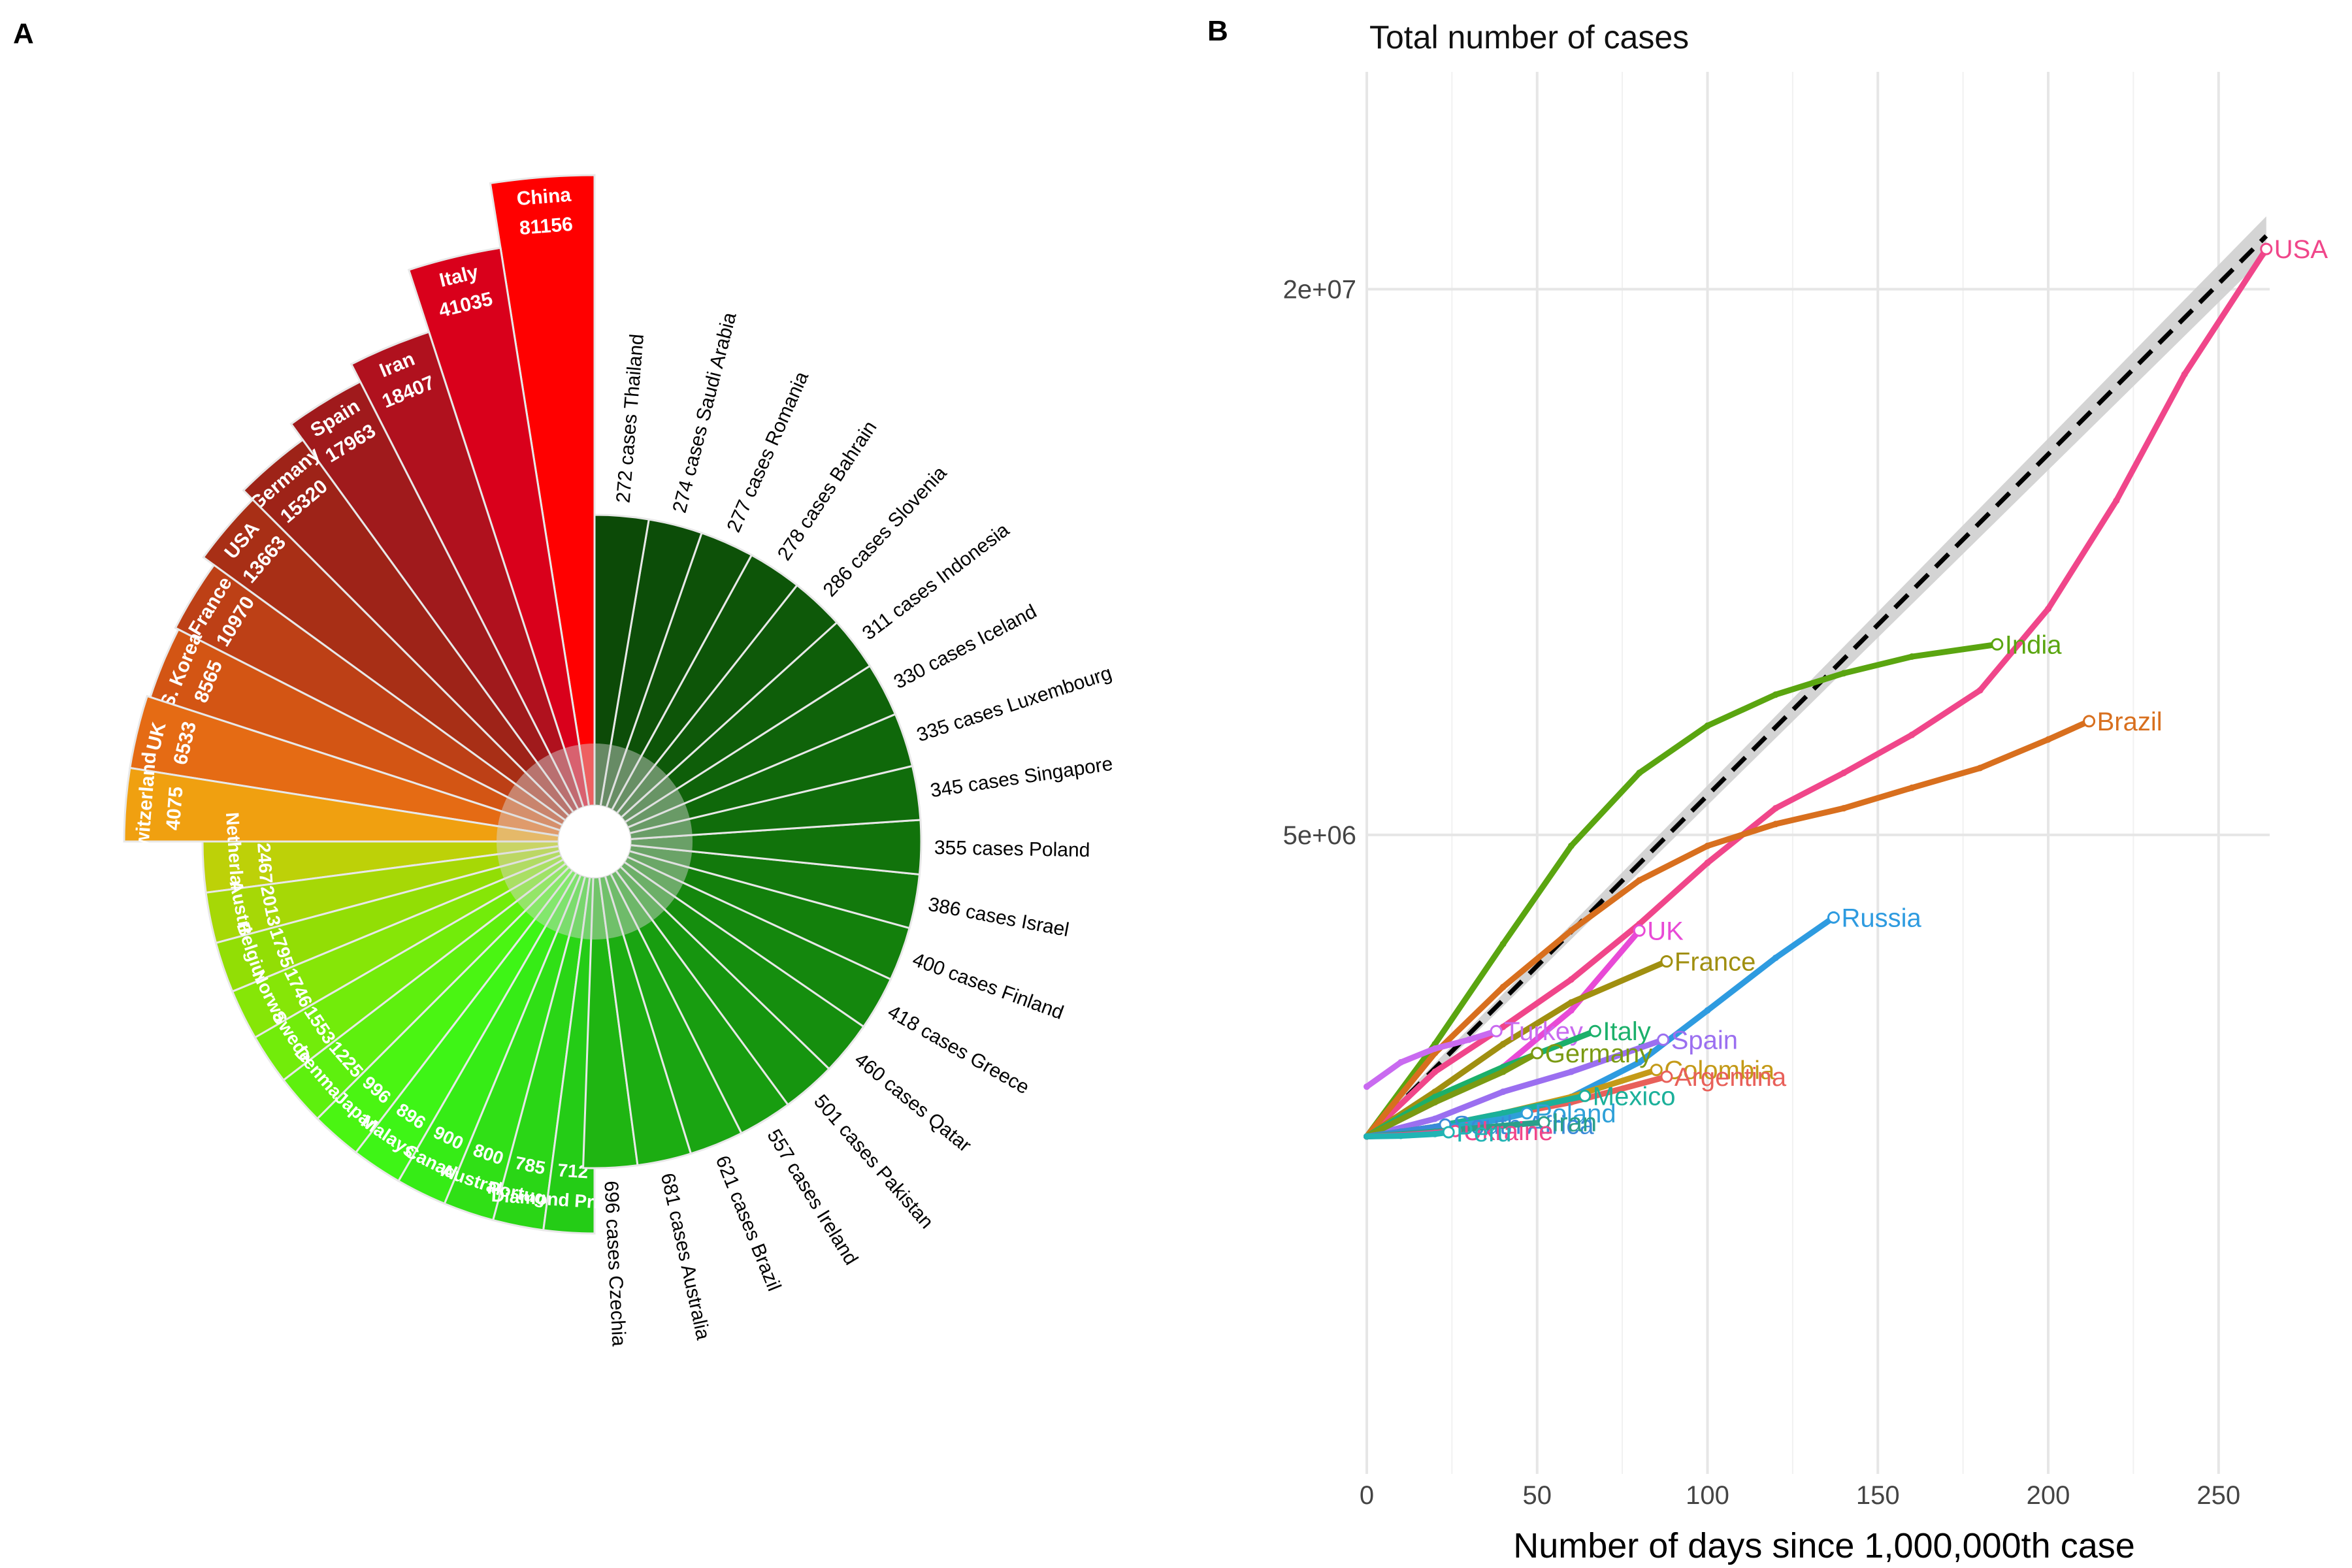  Describe the element at coordinates (1503, 1113) in the screenshot. I see `point-mexico` at that location.